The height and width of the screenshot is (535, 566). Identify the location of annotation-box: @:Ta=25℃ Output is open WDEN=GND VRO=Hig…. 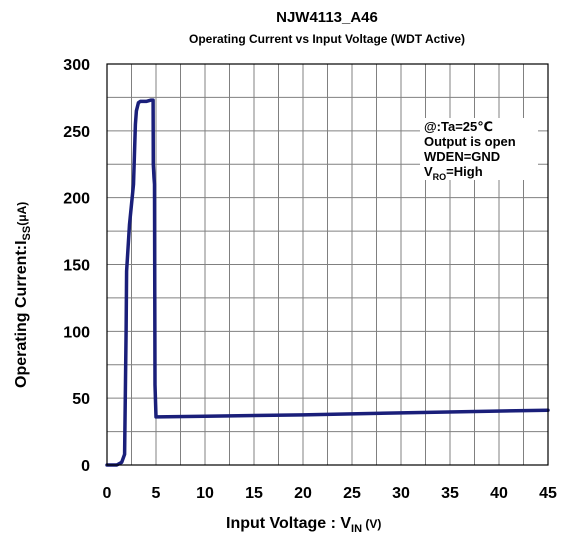
(479, 150).